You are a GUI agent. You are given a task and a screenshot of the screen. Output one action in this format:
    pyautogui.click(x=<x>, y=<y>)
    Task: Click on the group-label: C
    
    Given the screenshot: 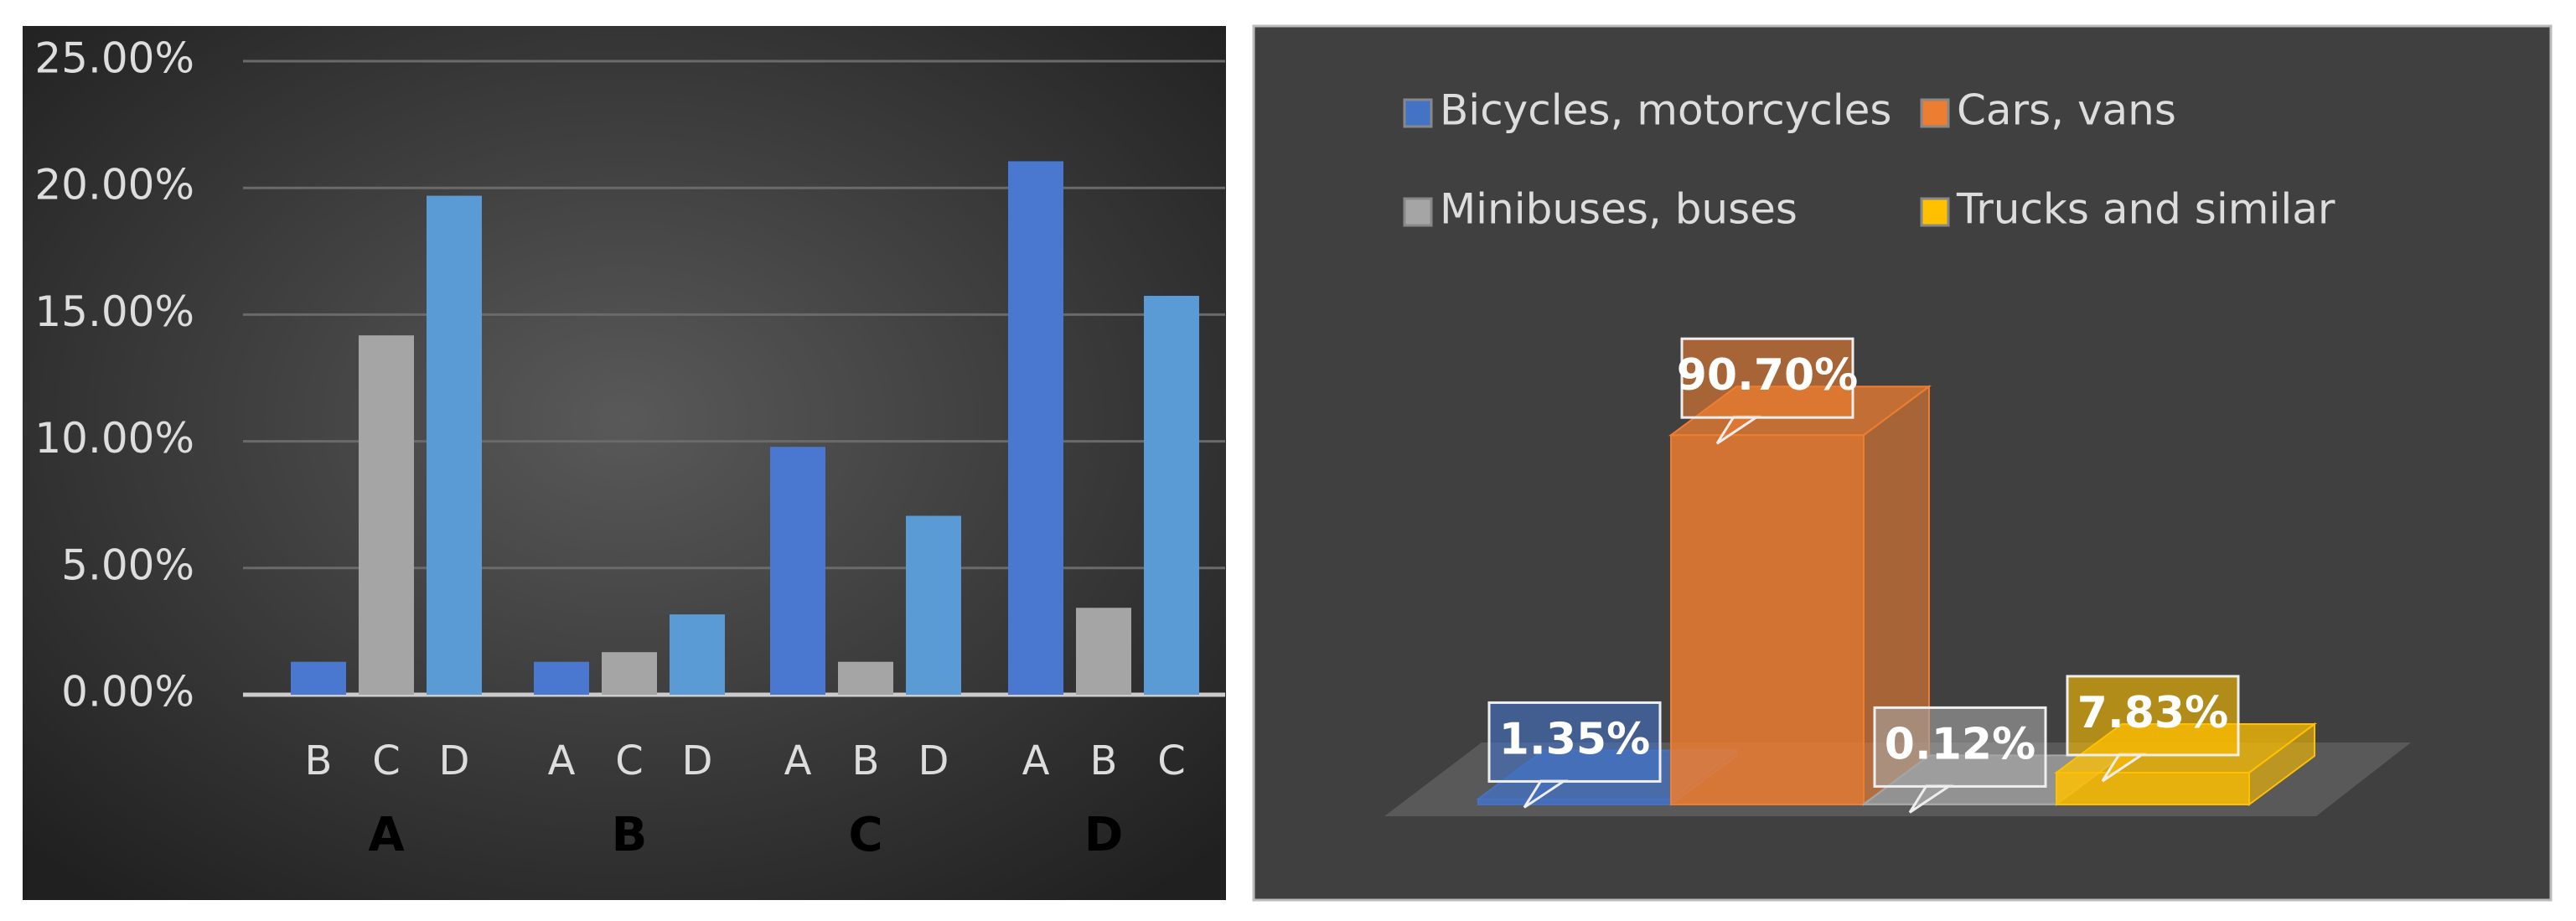 What is the action you would take?
    pyautogui.click(x=865, y=835)
    